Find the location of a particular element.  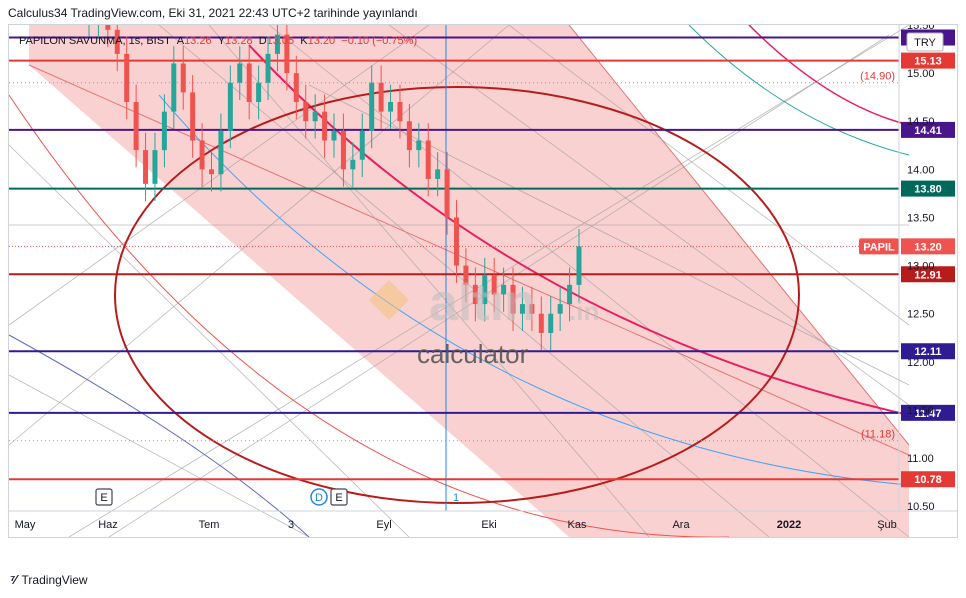

watermark-main: altın is located at coordinates (482, 303).